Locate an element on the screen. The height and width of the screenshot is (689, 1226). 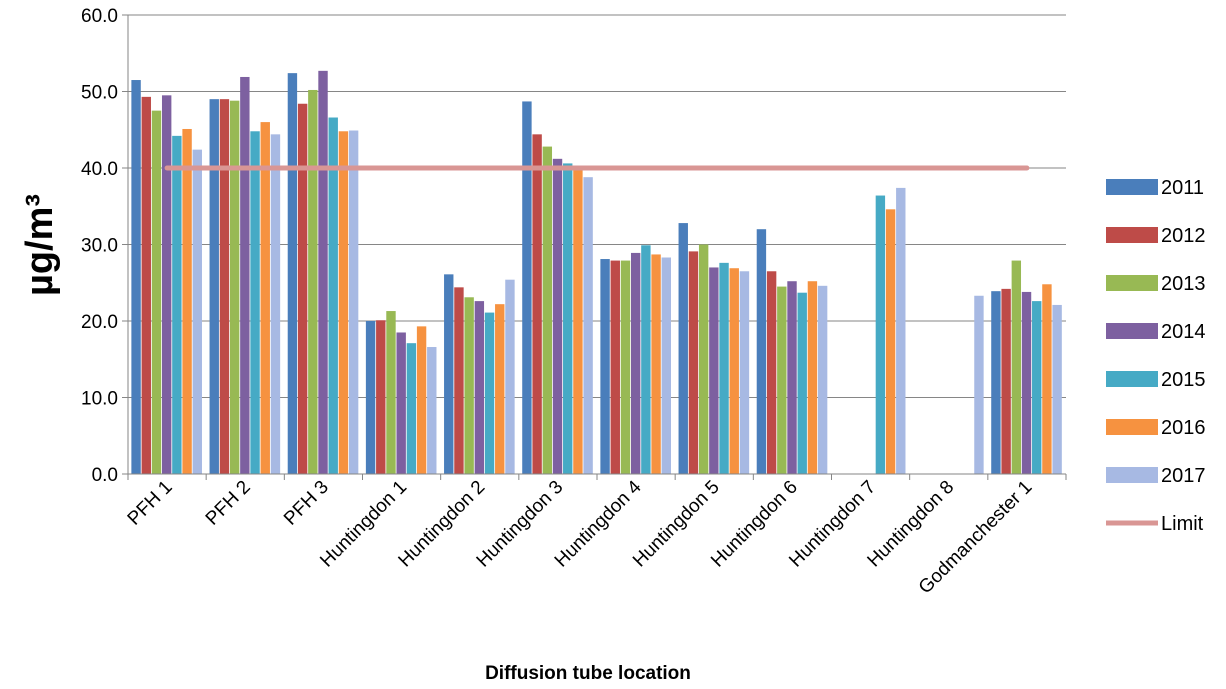
y-tick-label: 60.0 is located at coordinates (99, 16).